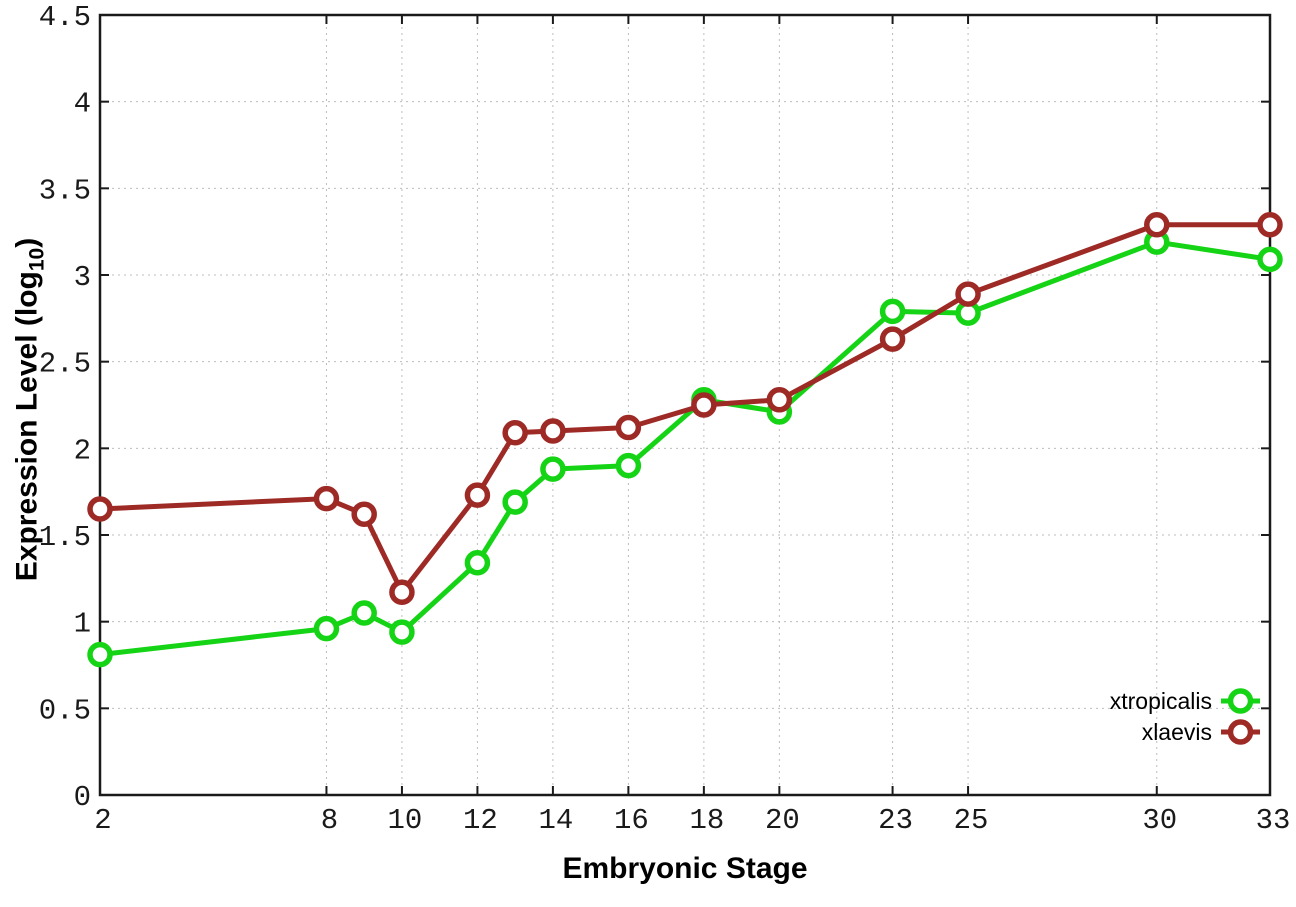 This screenshot has width=1296, height=907. What do you see at coordinates (405, 820) in the screenshot?
I see `x-tick-label: 10` at bounding box center [405, 820].